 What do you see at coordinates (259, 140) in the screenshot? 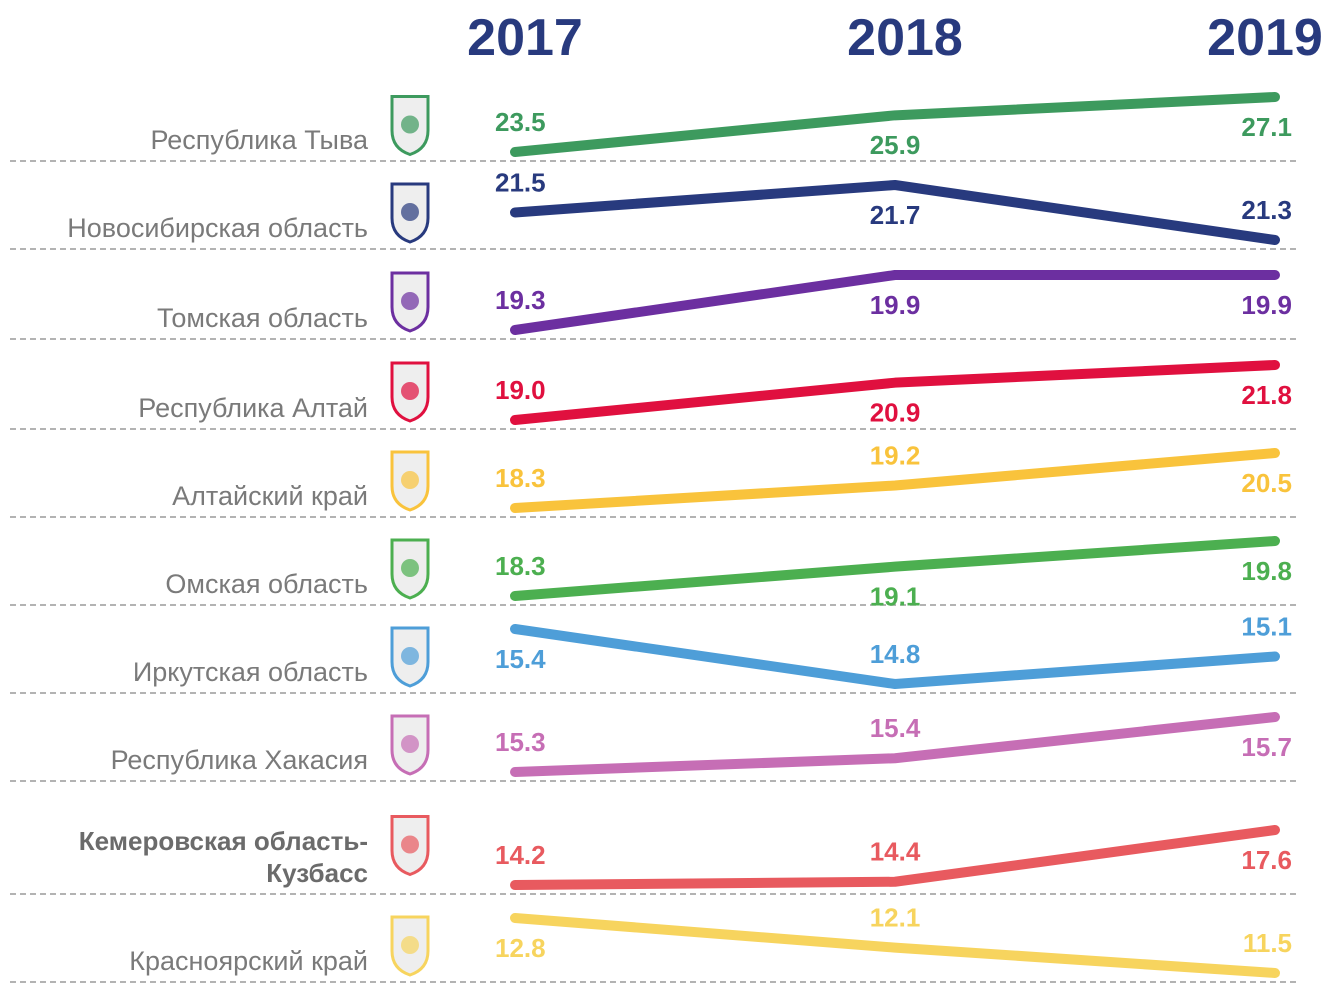
I see `region-name: Республика Тыва` at bounding box center [259, 140].